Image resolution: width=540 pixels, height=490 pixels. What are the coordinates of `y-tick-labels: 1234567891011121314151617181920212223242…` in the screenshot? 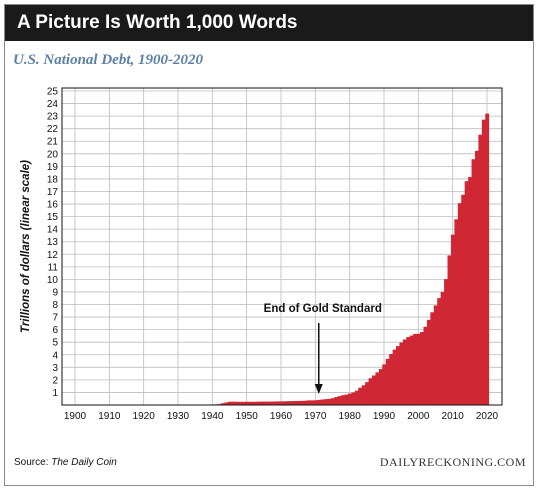 It's located at (53, 243).